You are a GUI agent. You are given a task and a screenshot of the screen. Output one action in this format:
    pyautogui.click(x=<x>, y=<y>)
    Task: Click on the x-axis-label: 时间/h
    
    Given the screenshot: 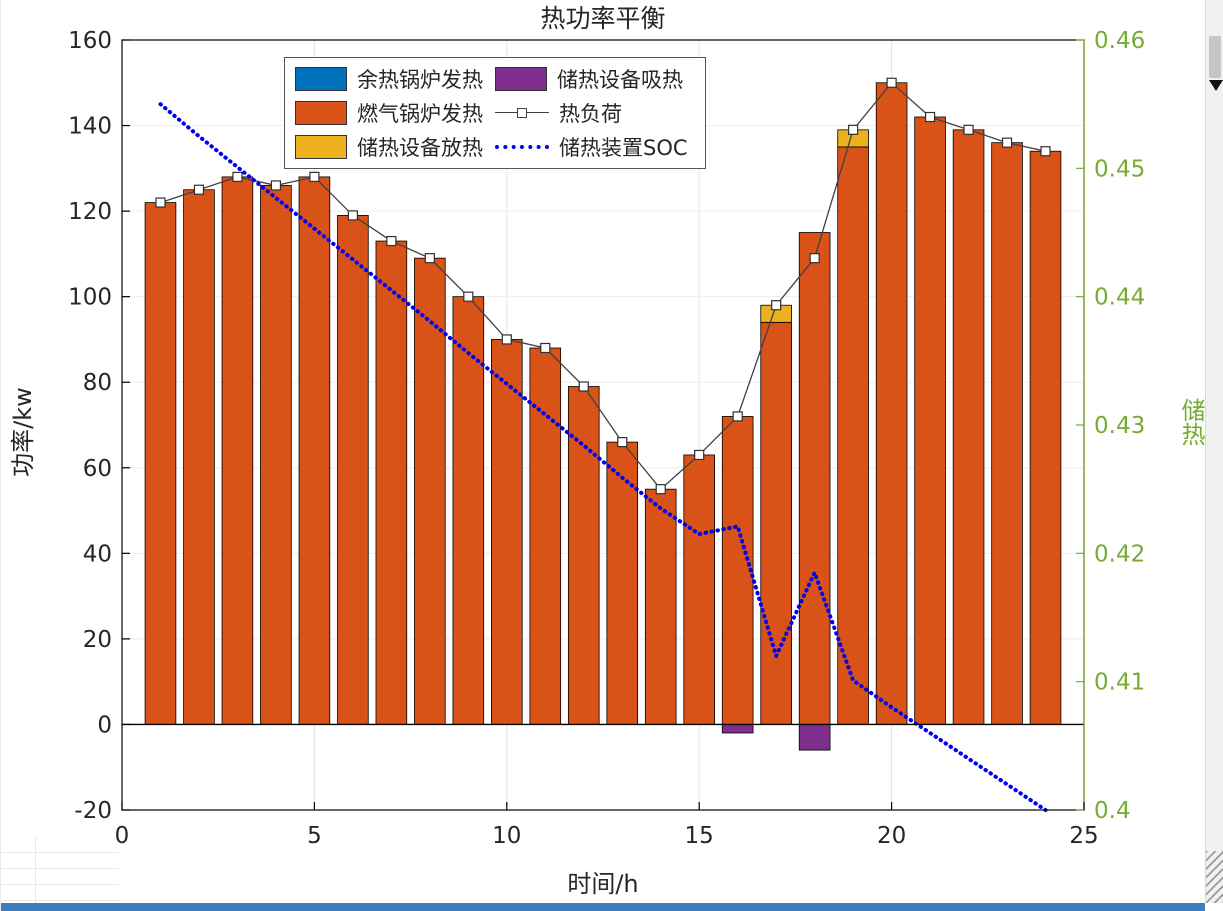 What is the action you would take?
    pyautogui.click(x=602, y=884)
    